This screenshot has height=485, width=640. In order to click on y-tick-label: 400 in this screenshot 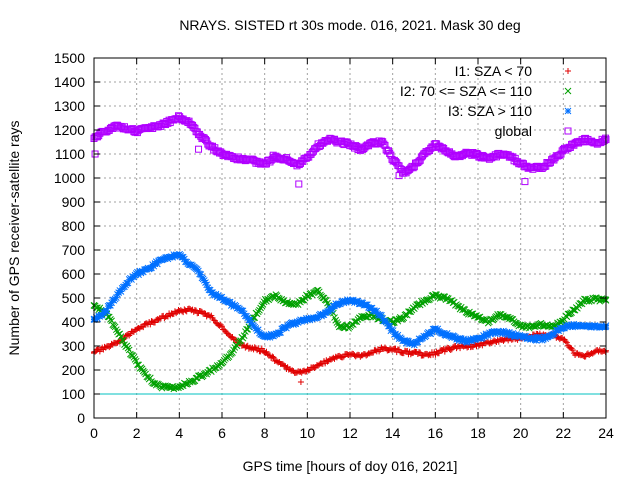, I will do `click(74, 322)`.